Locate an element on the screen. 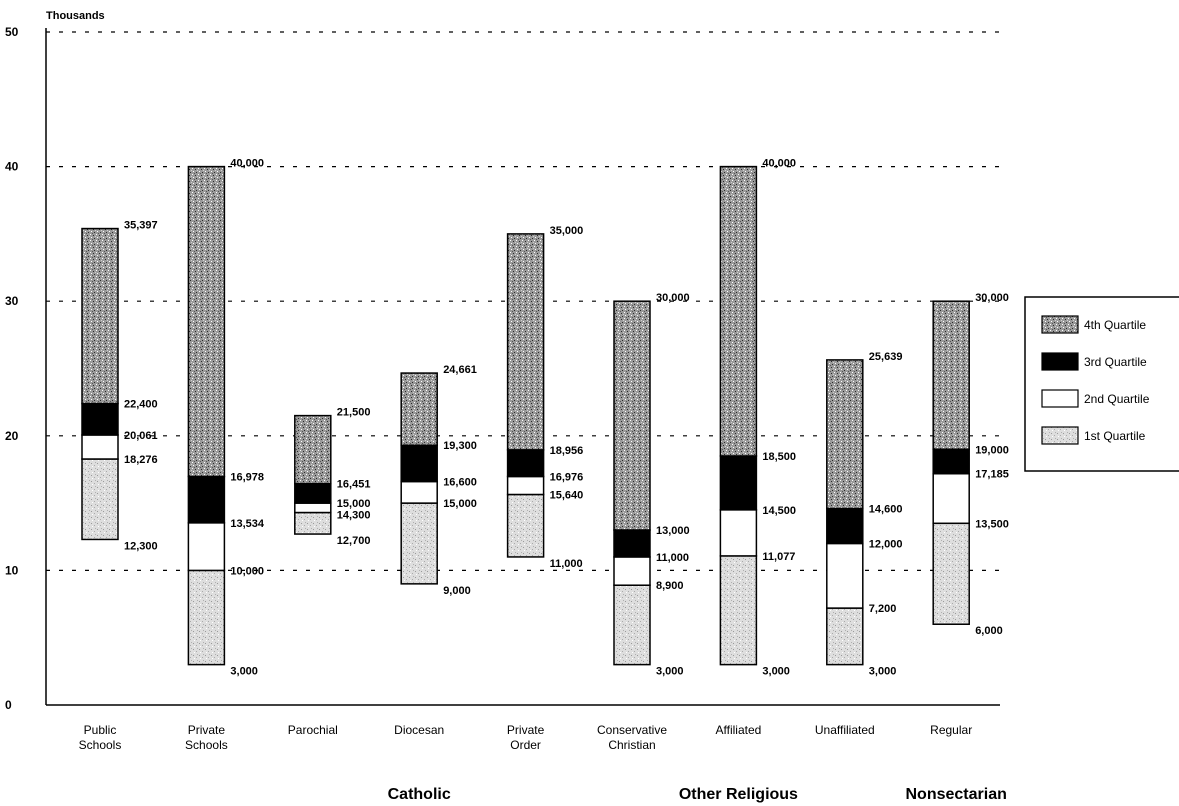 The image size is (1179, 806). y-tick-label: 50 is located at coordinates (12, 32).